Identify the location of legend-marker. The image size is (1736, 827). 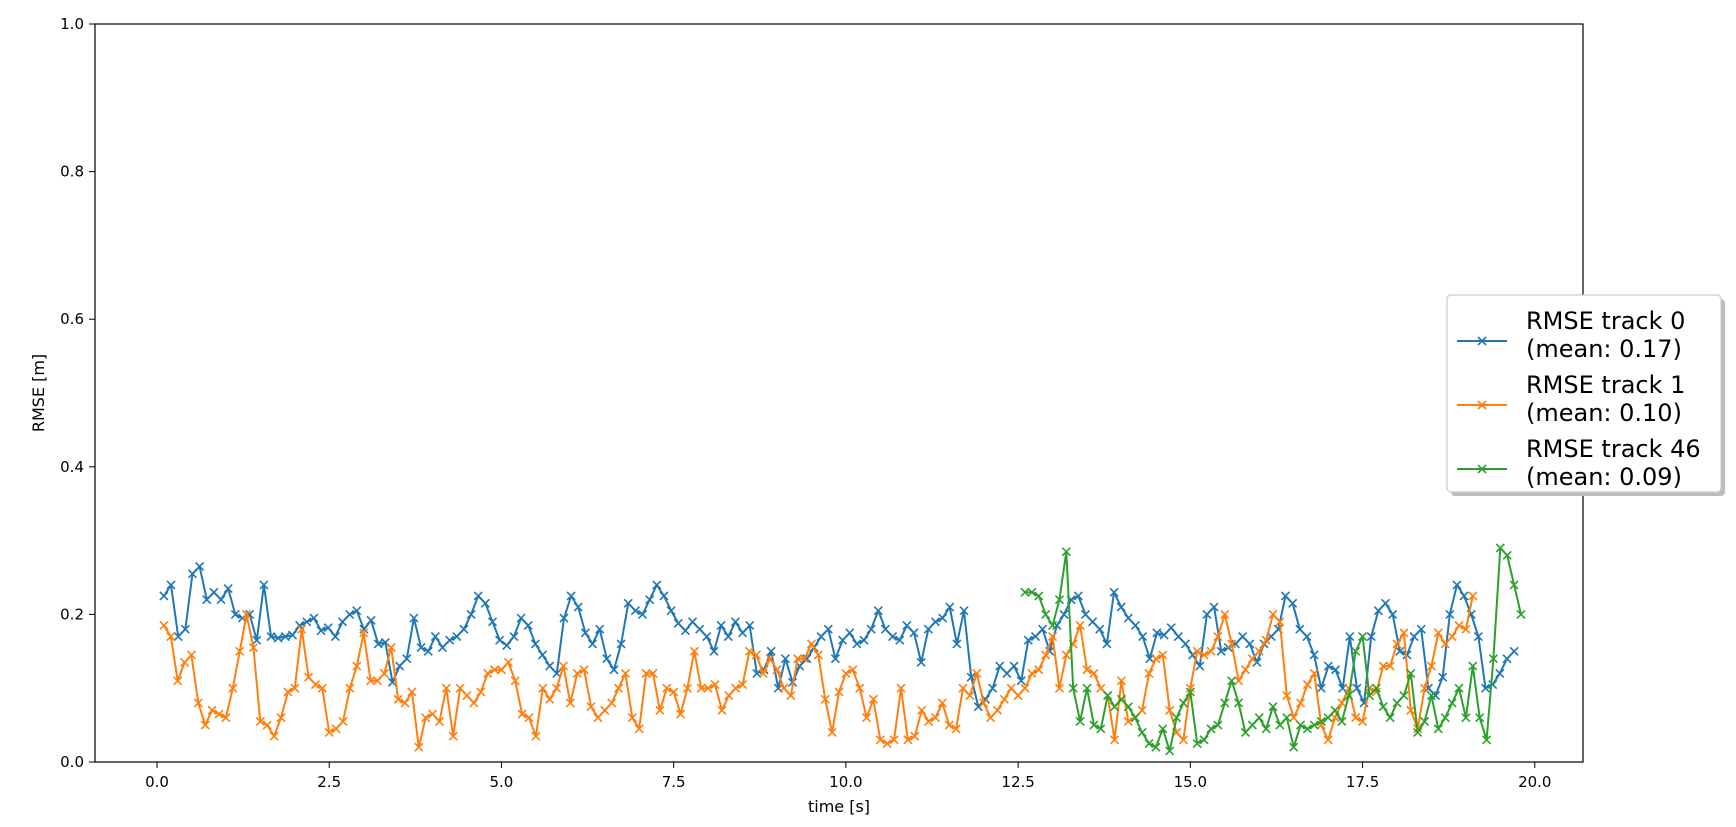
(1482, 469).